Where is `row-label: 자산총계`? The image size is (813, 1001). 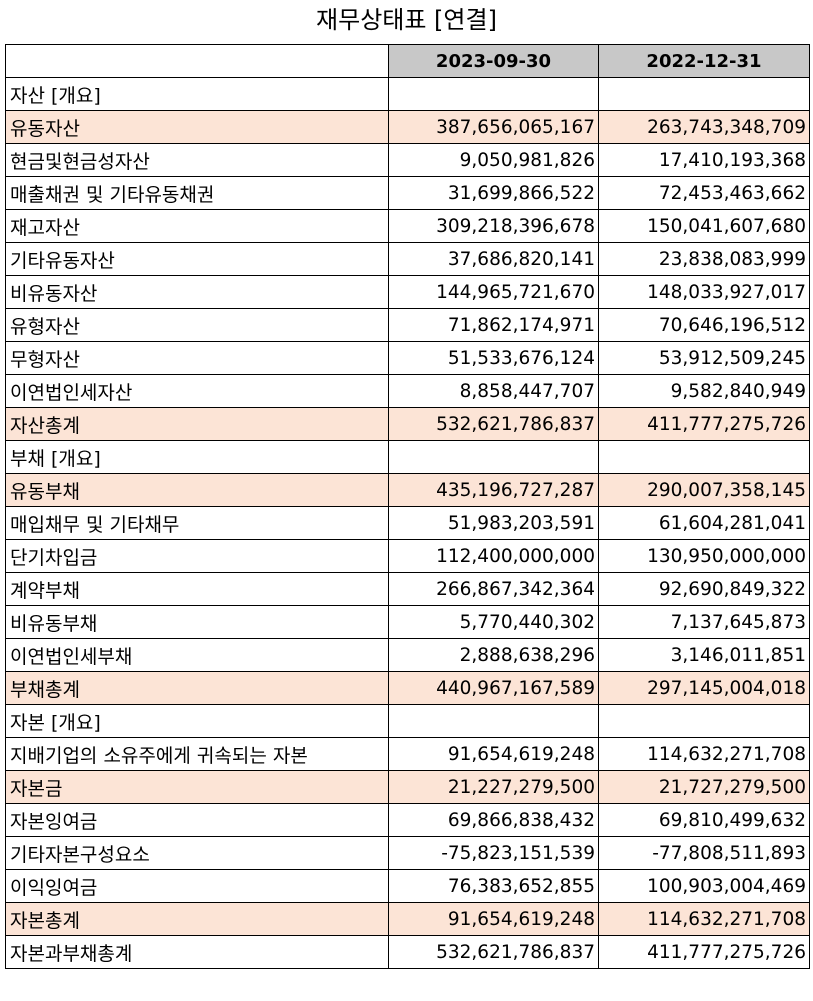 row-label: 자산총계 is located at coordinates (197, 424).